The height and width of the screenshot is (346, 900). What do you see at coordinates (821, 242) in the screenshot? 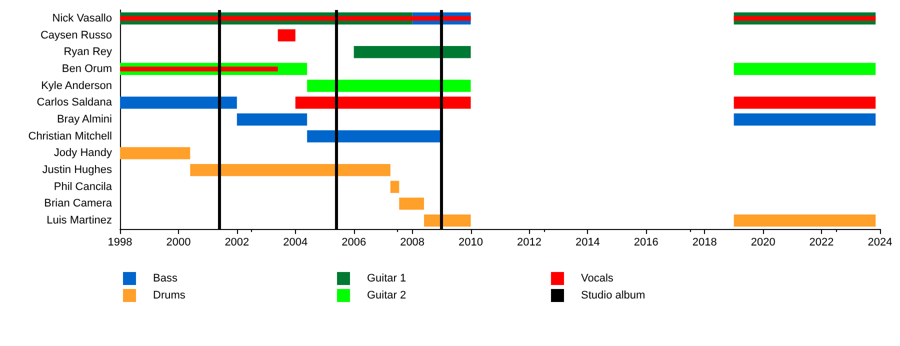
I see `x-tick-label: 2022` at bounding box center [821, 242].